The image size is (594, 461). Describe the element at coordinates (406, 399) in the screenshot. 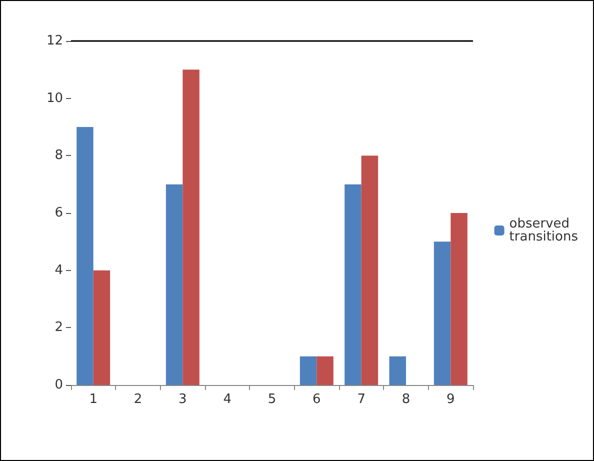

I see `x-tick-label: 8` at that location.